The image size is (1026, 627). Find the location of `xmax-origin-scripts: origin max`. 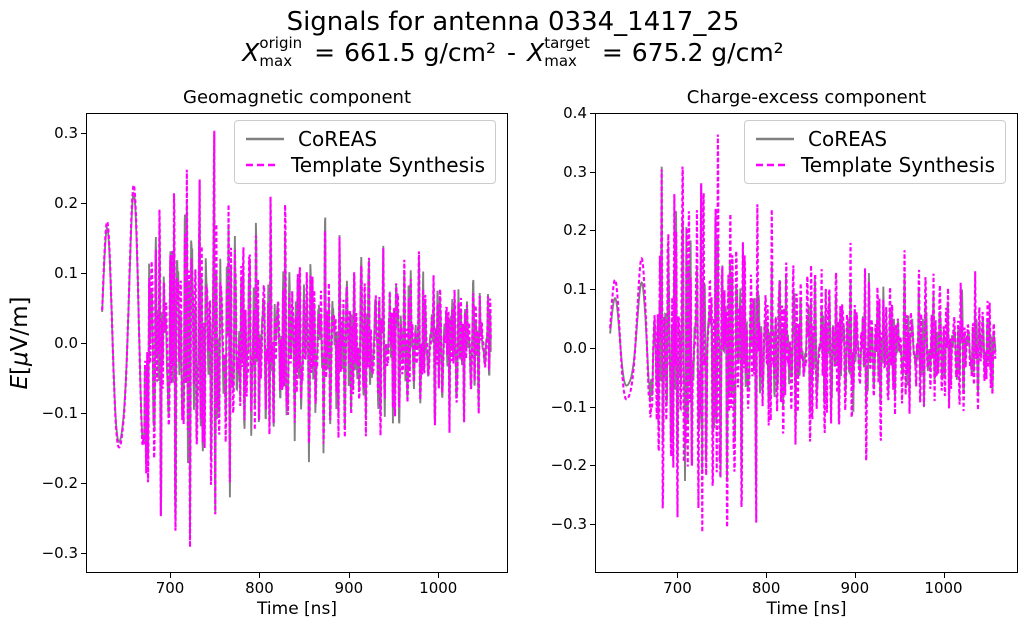

xmax-origin-scripts: origin max is located at coordinates (281, 52).